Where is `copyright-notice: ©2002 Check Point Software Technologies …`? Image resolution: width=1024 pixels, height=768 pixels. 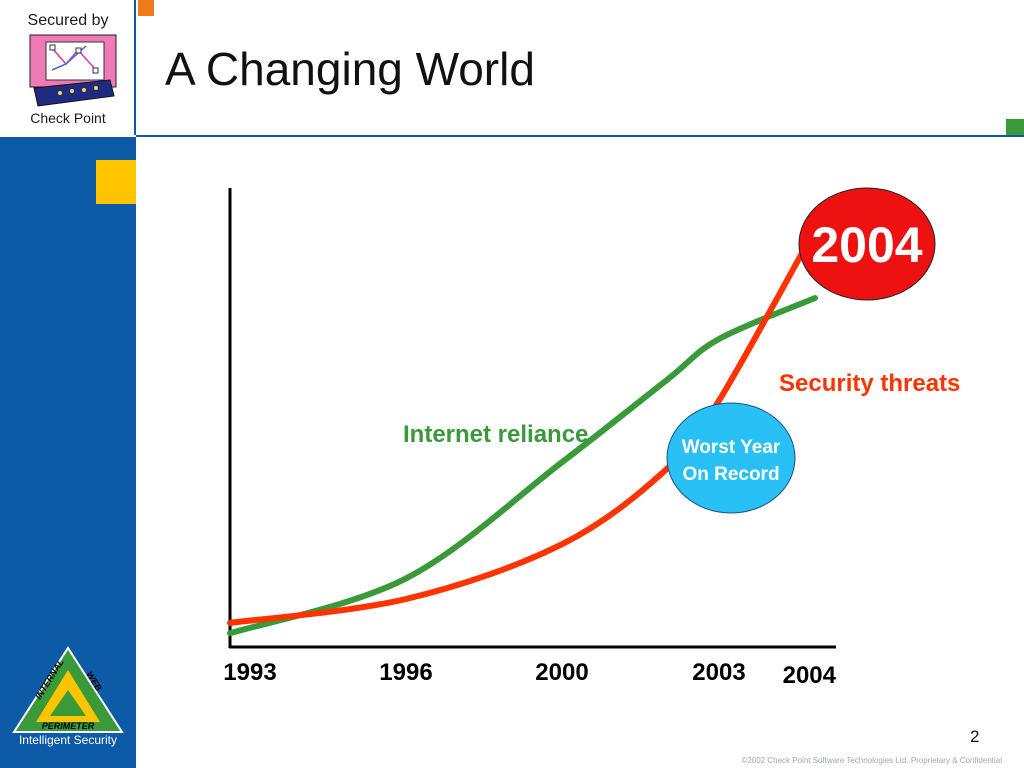 copyright-notice: ©2002 Check Point Software Technologies … is located at coordinates (871, 760).